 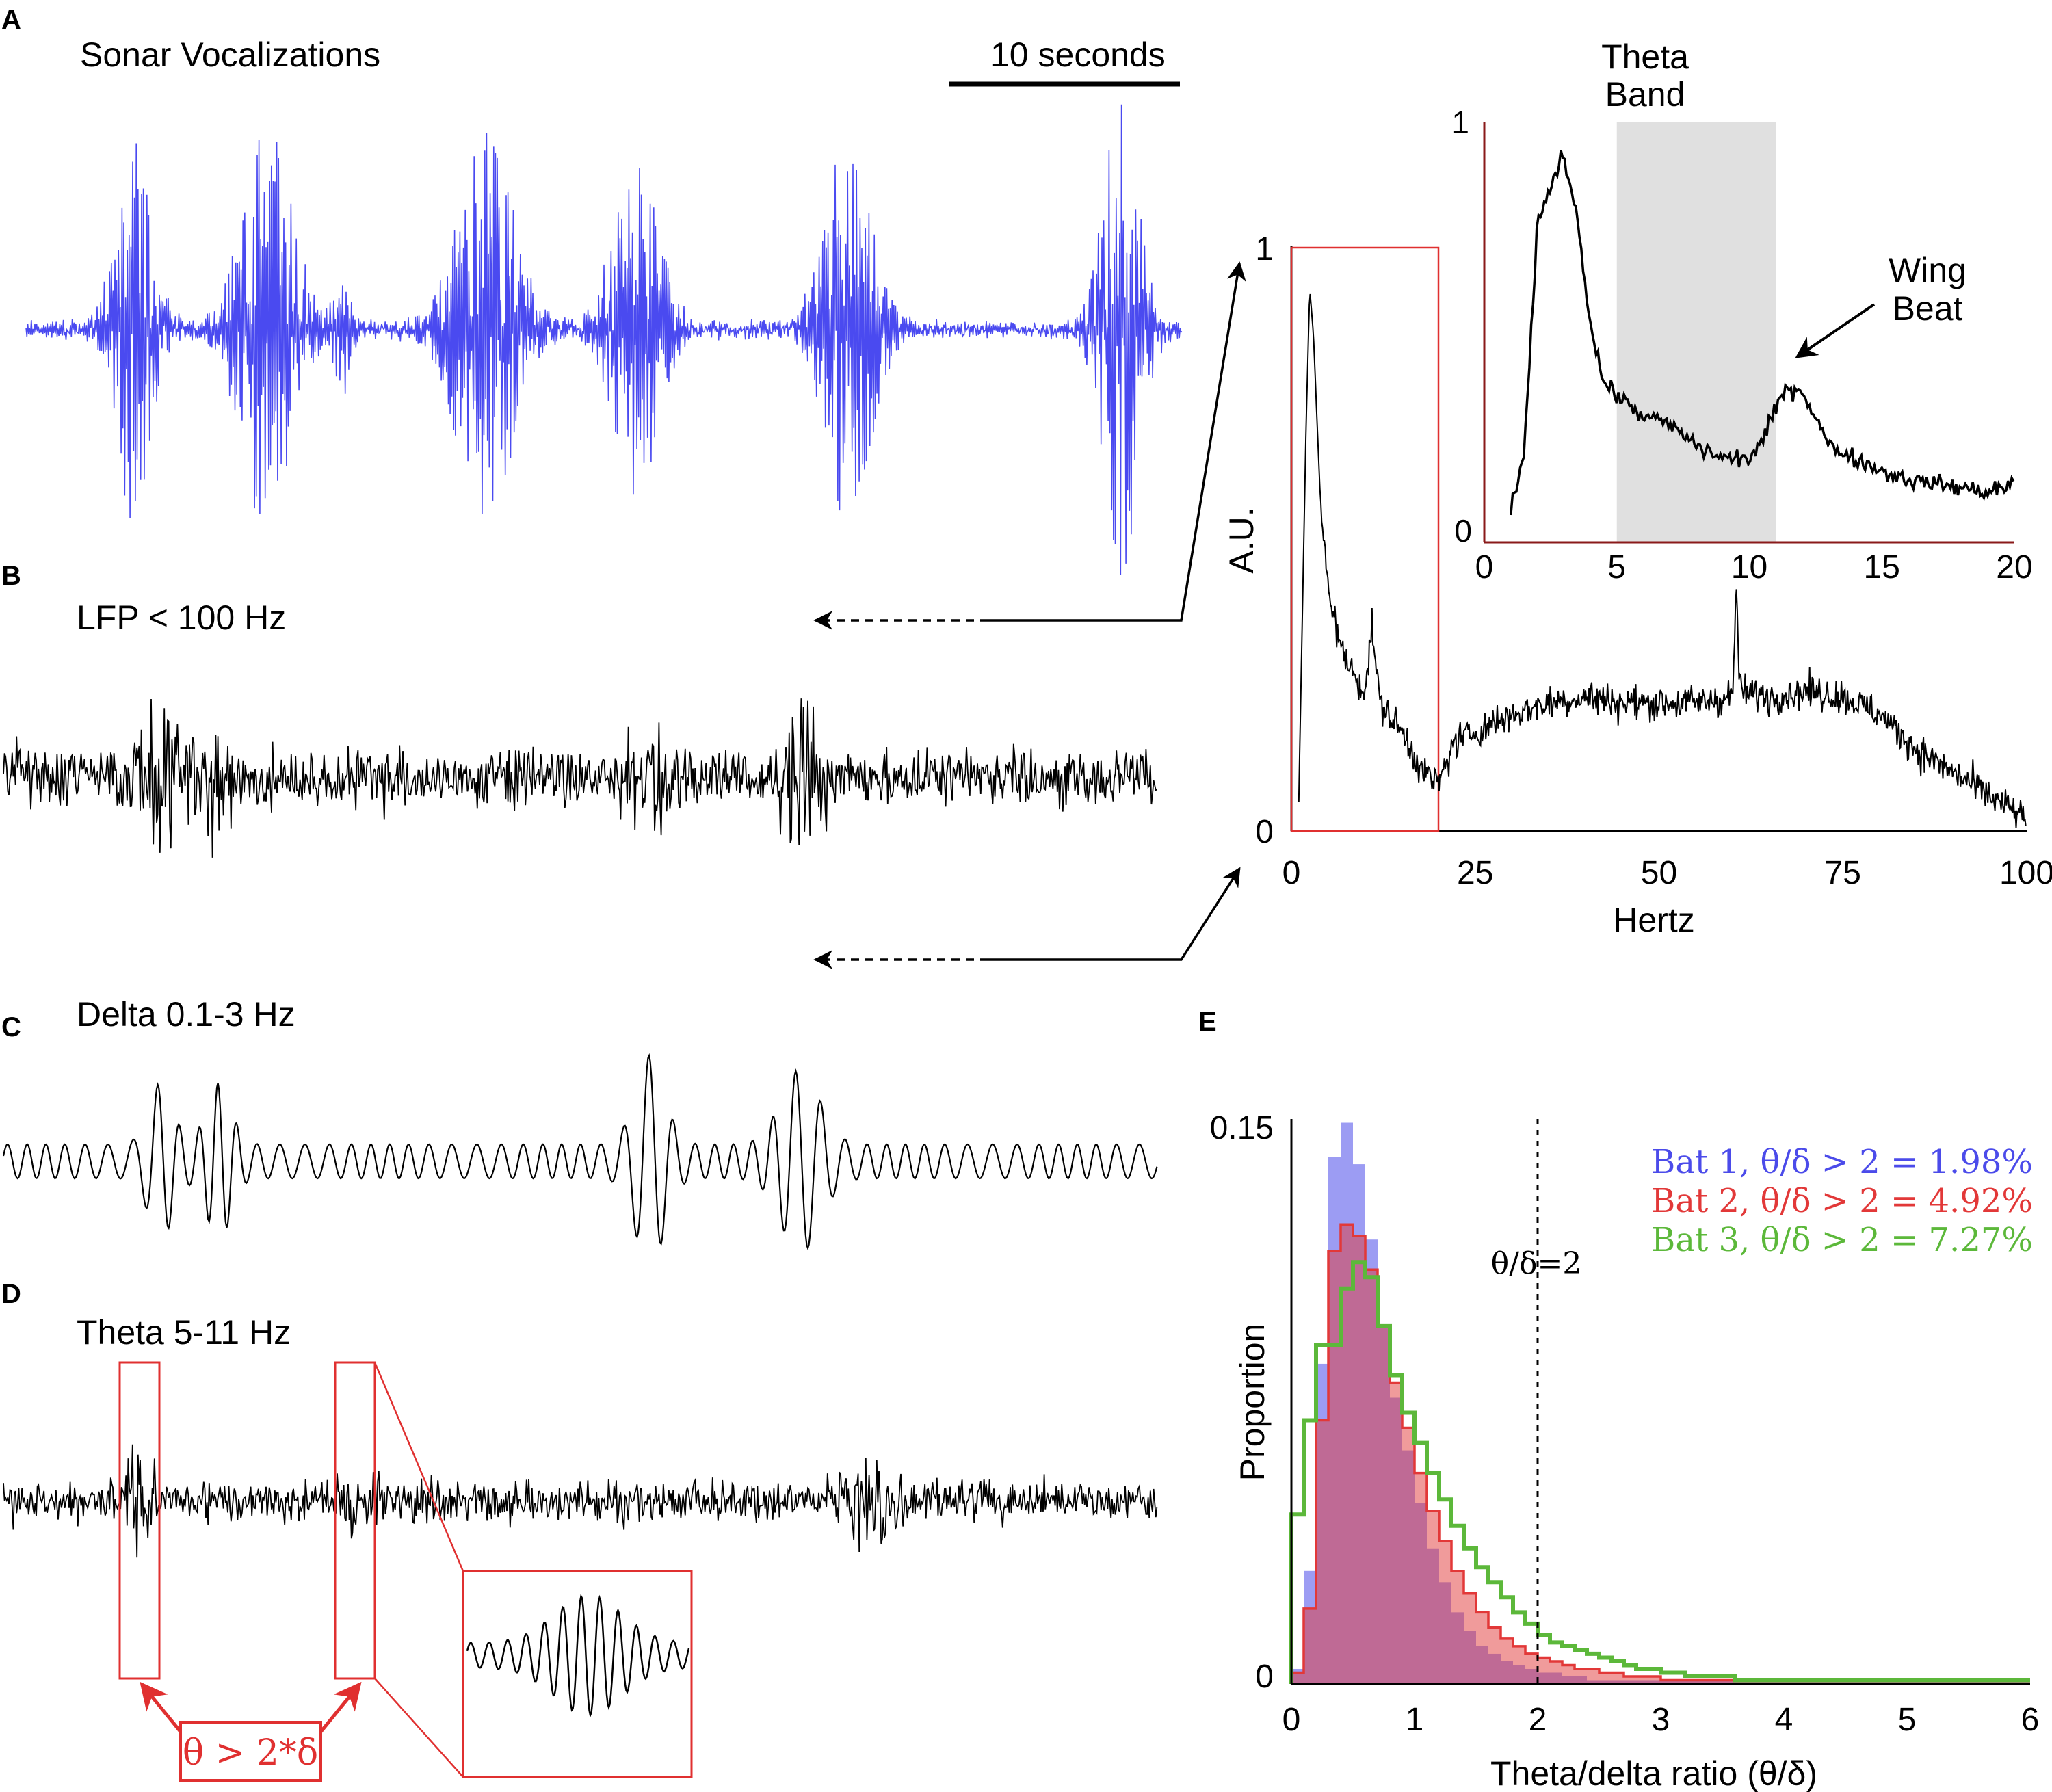 I want to click on inset-xtick-10: 10, so click(x=1749, y=567).